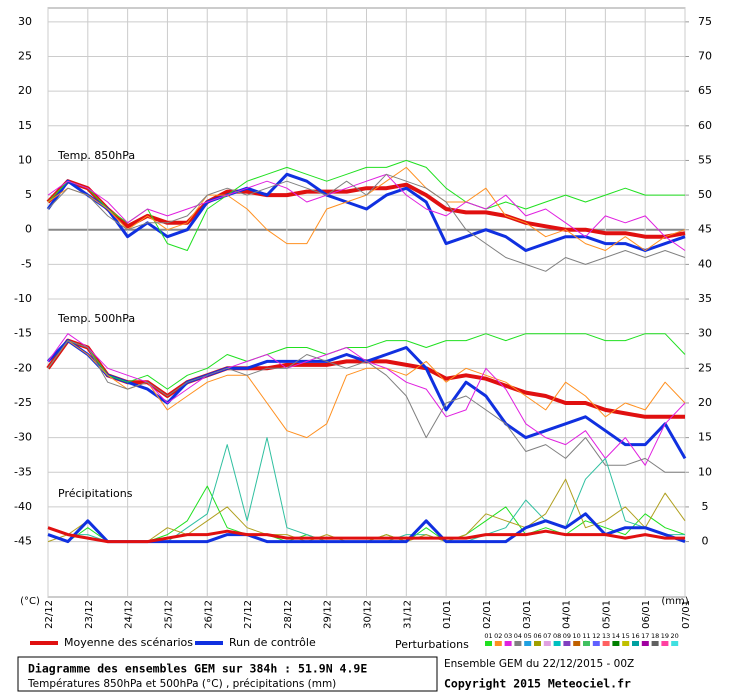 Image resolution: width=732 pixels, height=692 pixels. I want to click on x-tick-label: 24/12, so click(129, 614).